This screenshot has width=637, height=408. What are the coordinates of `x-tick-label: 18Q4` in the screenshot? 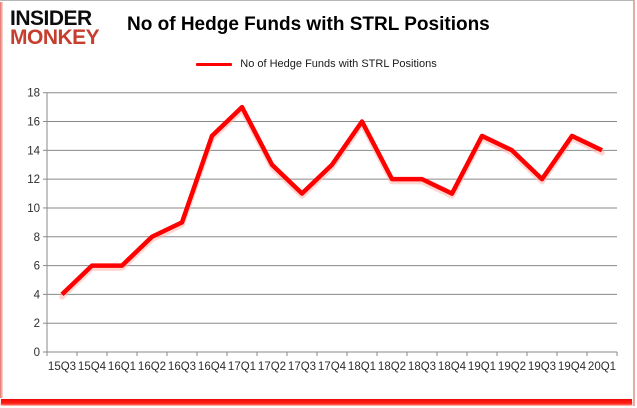 It's located at (452, 367).